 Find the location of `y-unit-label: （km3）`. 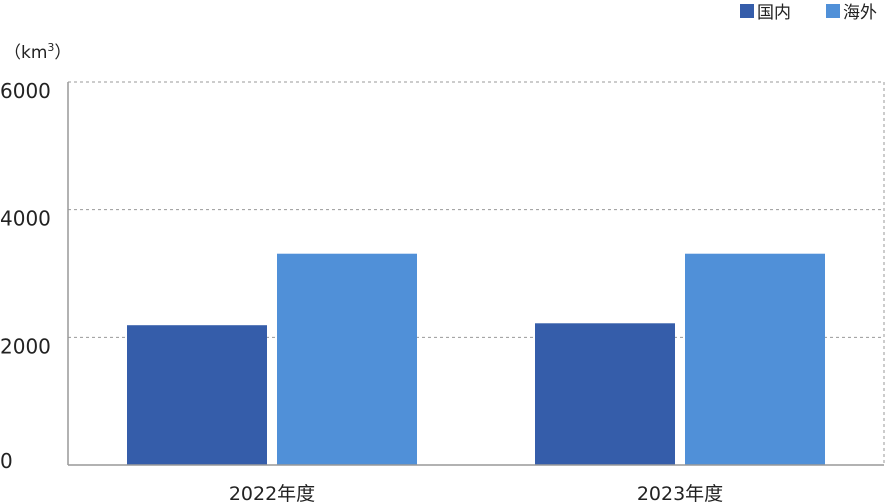

y-unit-label: （km3） is located at coordinates (37, 52).